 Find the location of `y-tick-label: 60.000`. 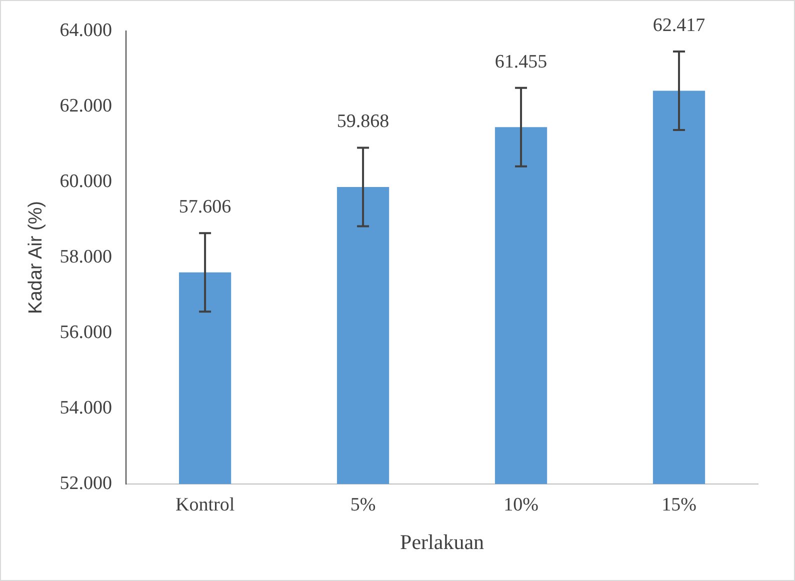

y-tick-label: 60.000 is located at coordinates (86, 181).